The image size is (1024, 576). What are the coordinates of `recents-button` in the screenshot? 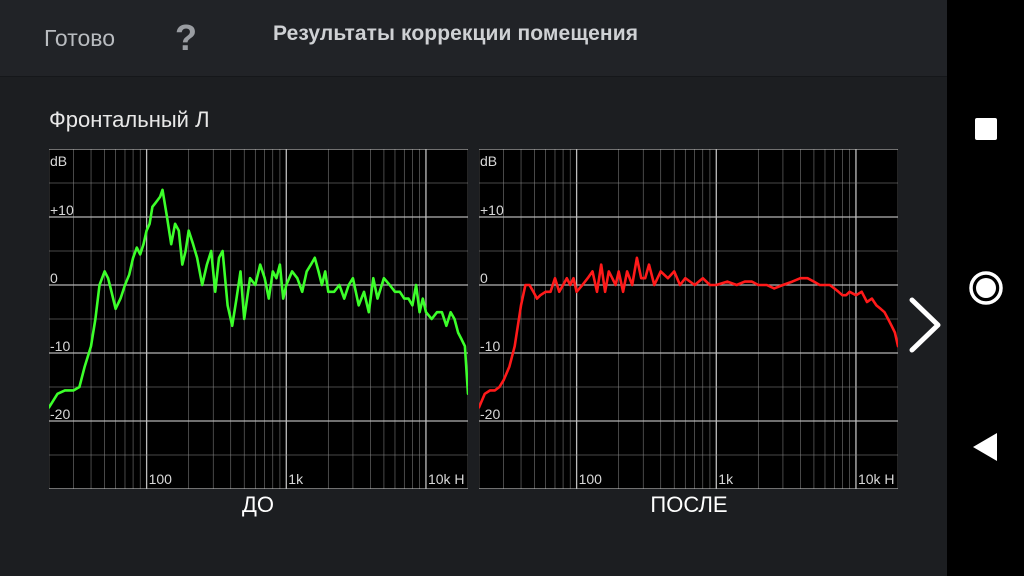 It's located at (986, 129).